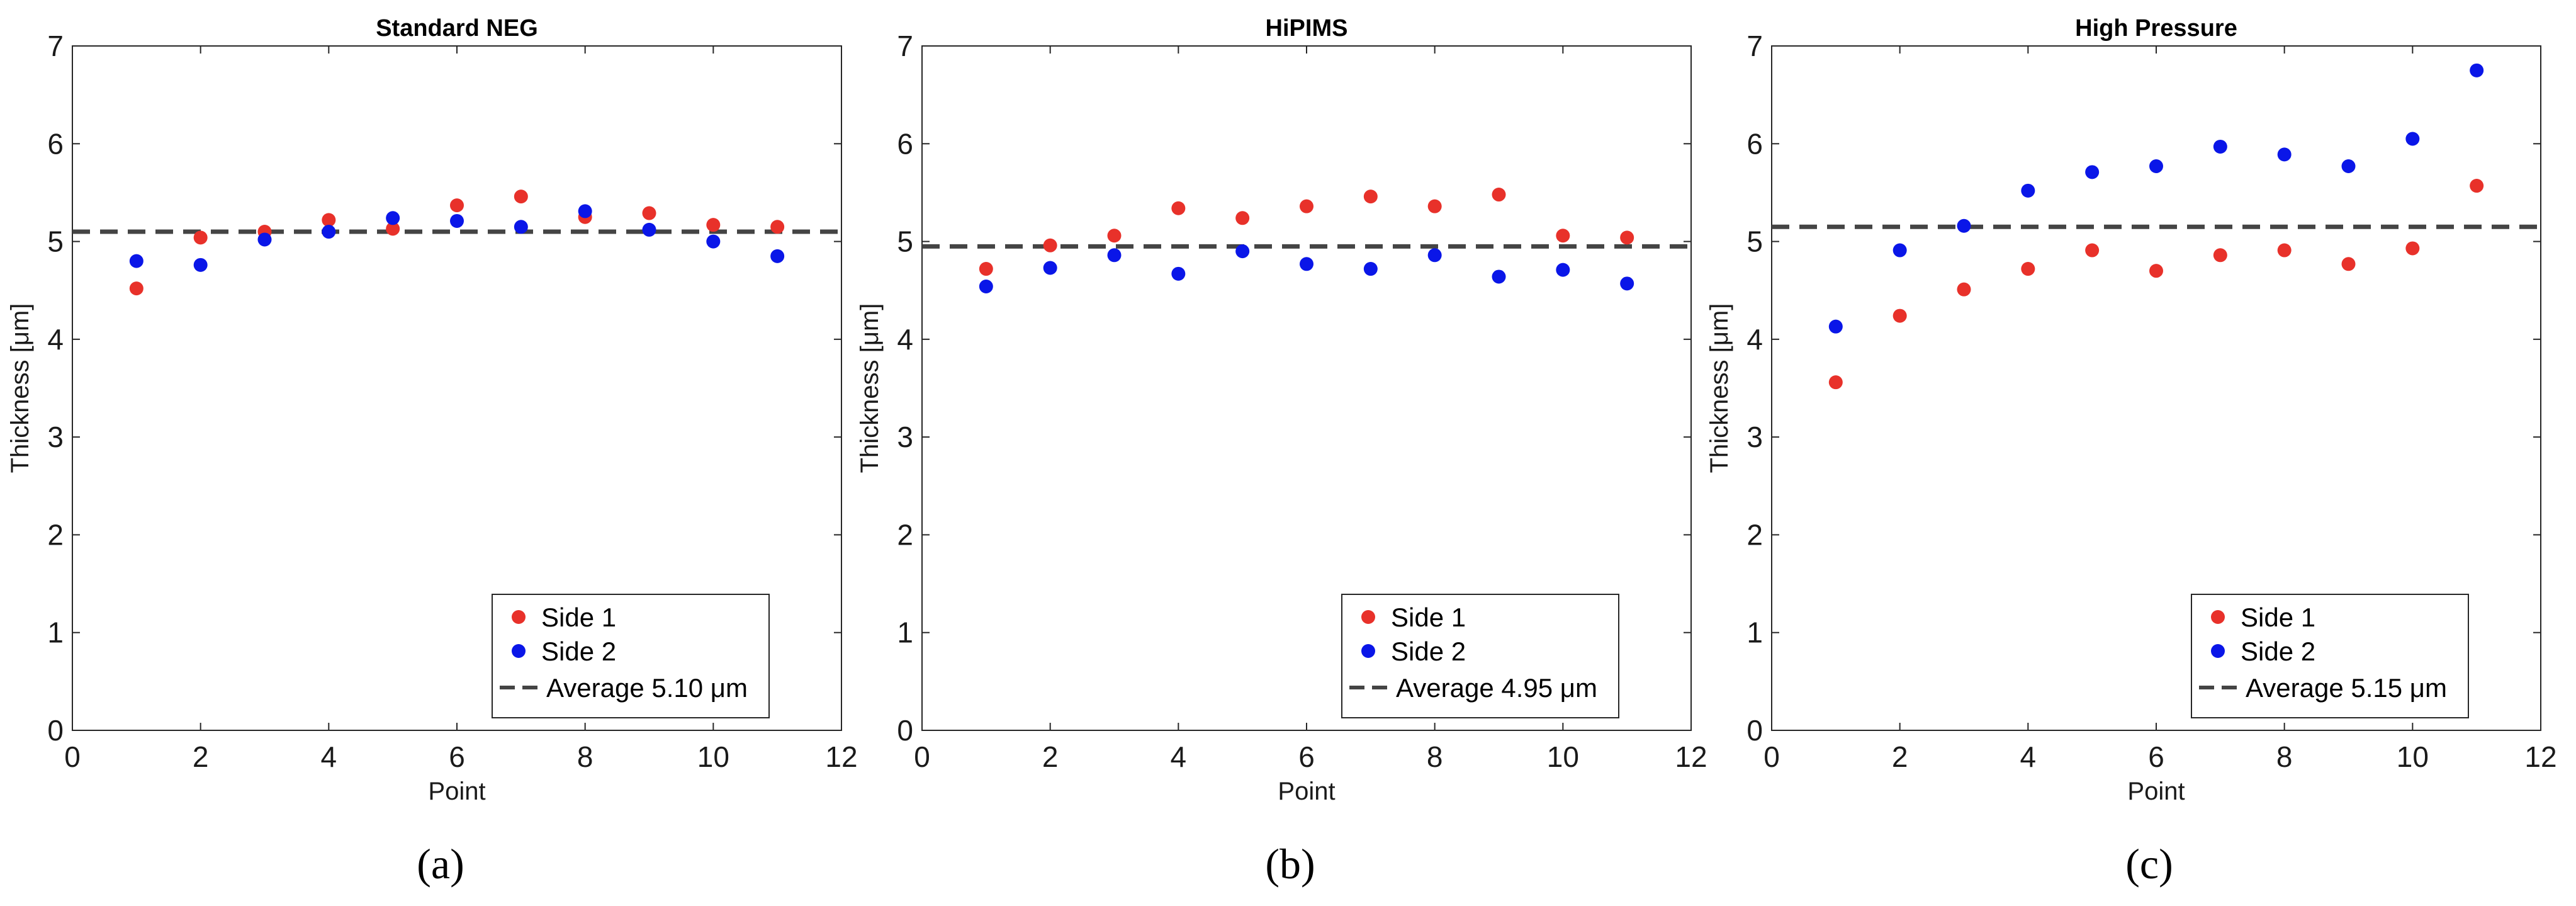  What do you see at coordinates (457, 28) in the screenshot?
I see `chart-title: Standard NEG` at bounding box center [457, 28].